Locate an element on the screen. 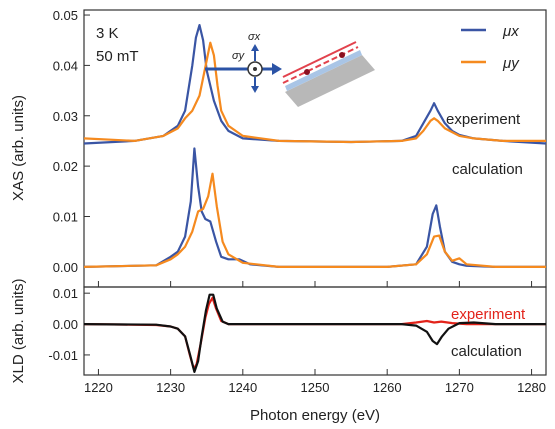 The height and width of the screenshot is (429, 555). y-tick-label: 0.05 is located at coordinates (65, 15).